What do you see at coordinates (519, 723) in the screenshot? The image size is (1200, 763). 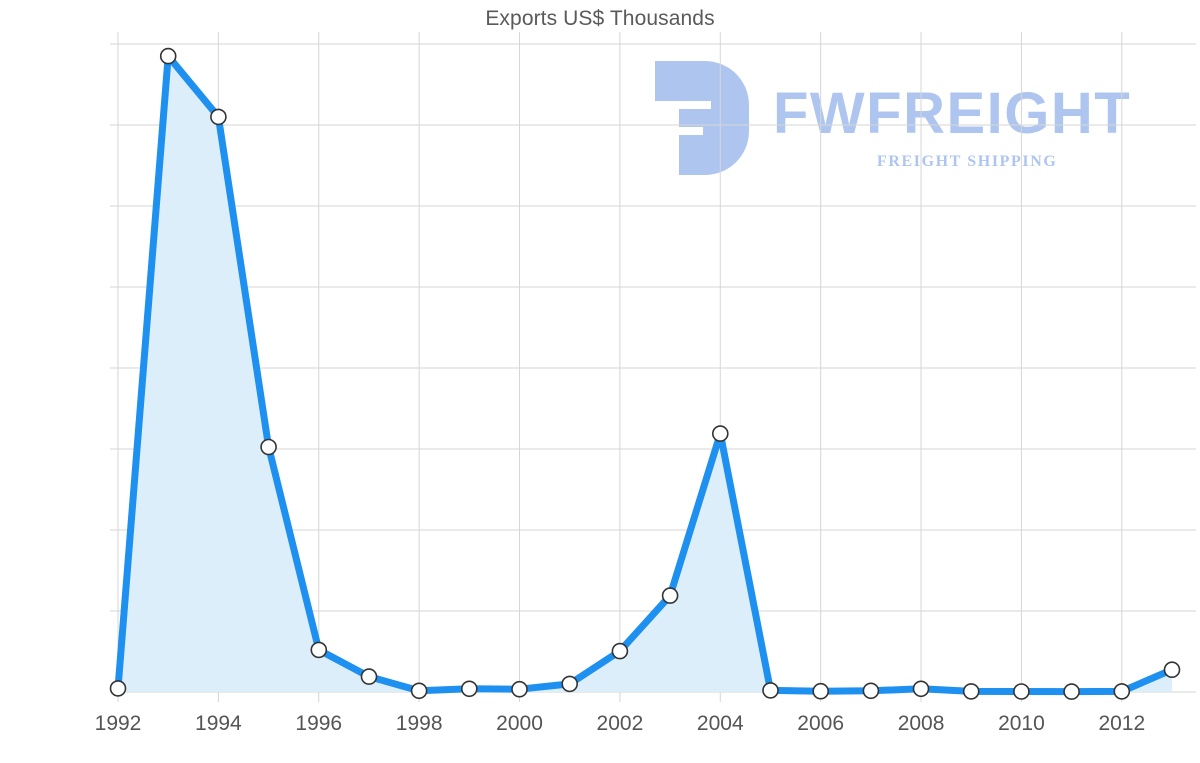 I see `x-axis-tick-label: 2000` at bounding box center [519, 723].